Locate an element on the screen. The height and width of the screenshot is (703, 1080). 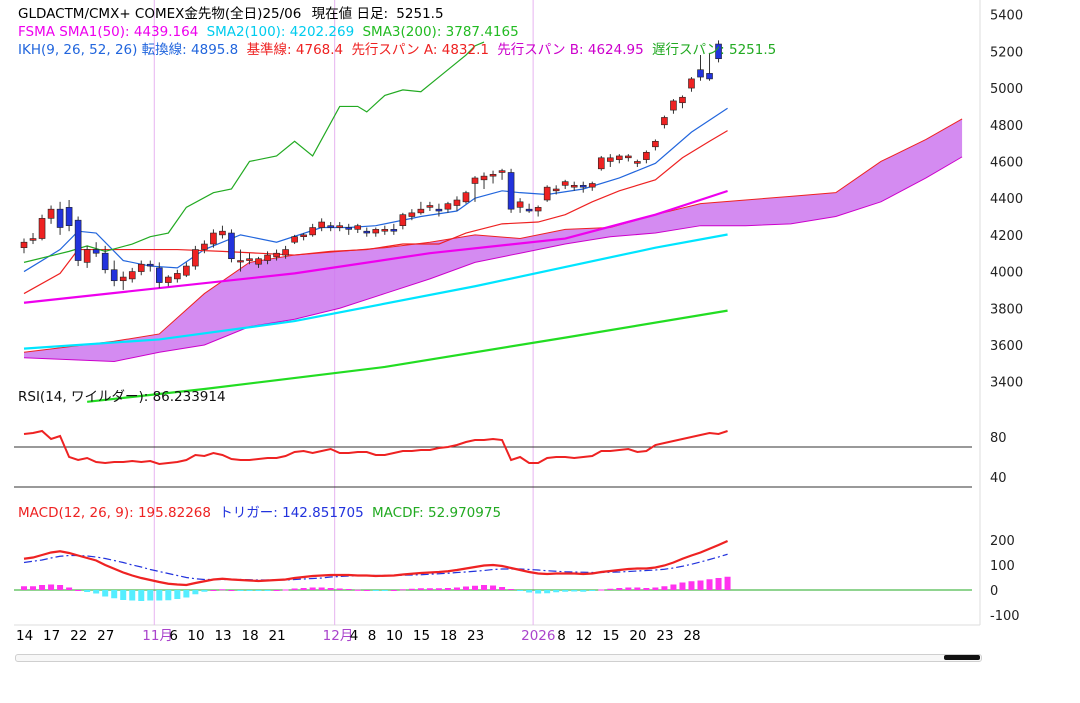
x-tick-label: 27 is located at coordinates (105, 636).